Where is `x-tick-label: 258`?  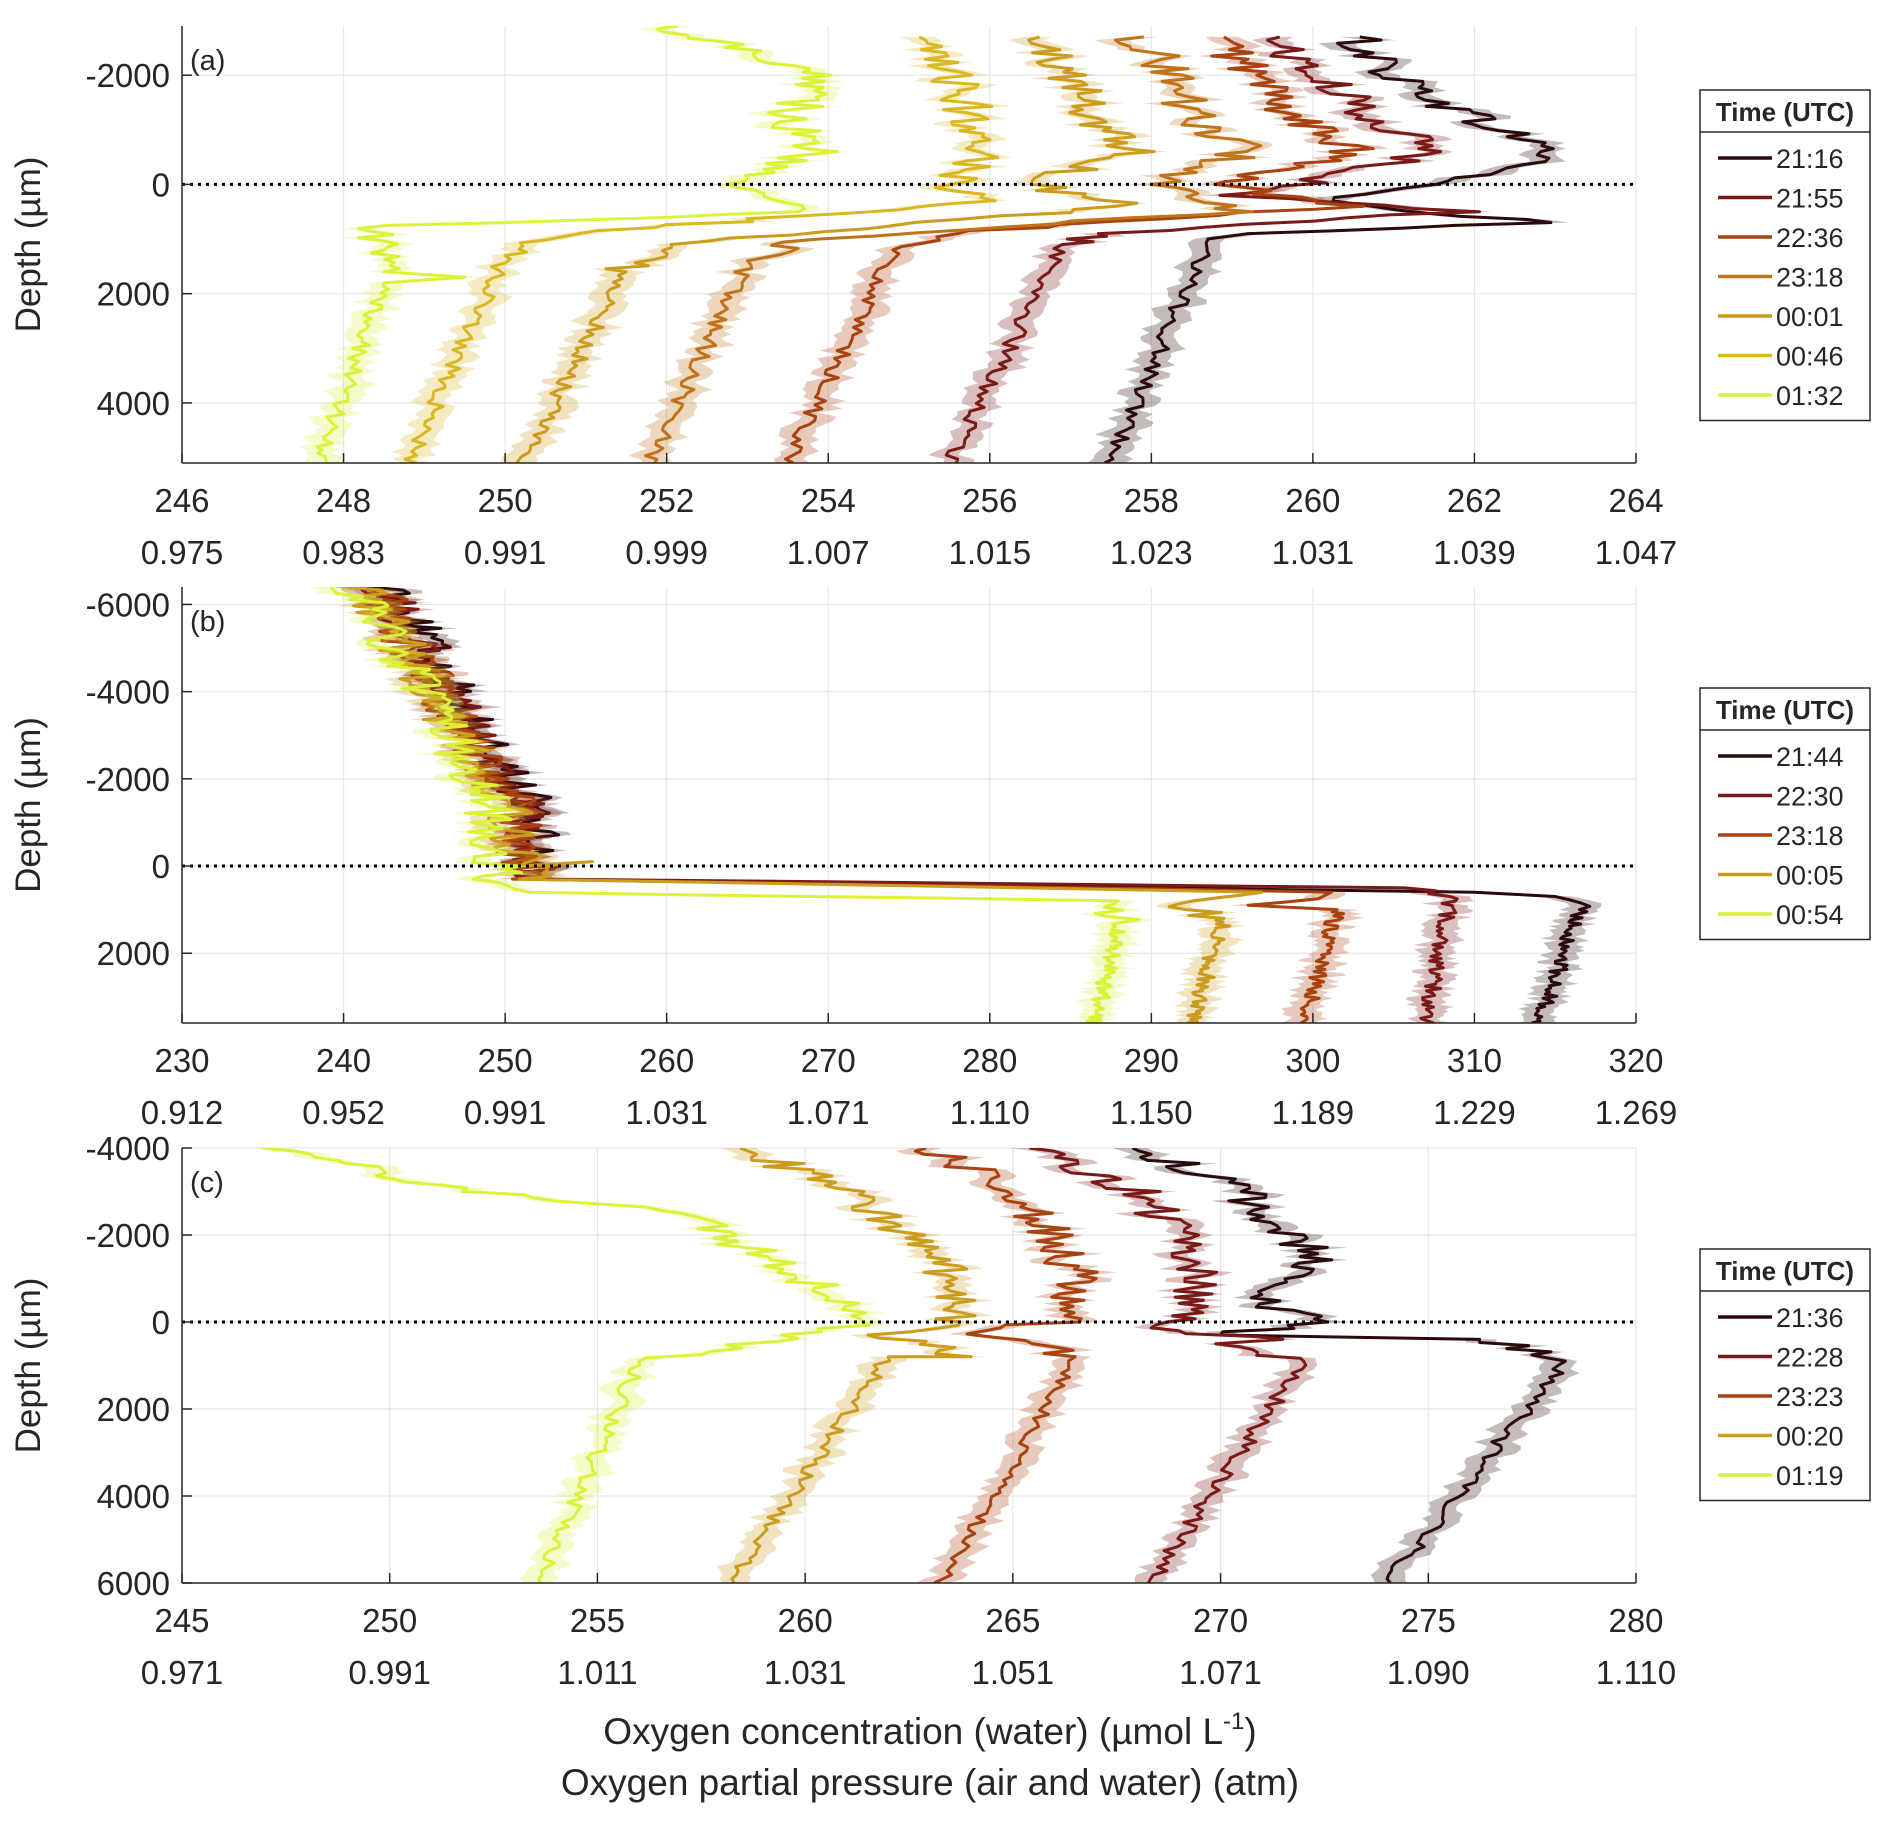
x-tick-label: 258 is located at coordinates (1151, 500).